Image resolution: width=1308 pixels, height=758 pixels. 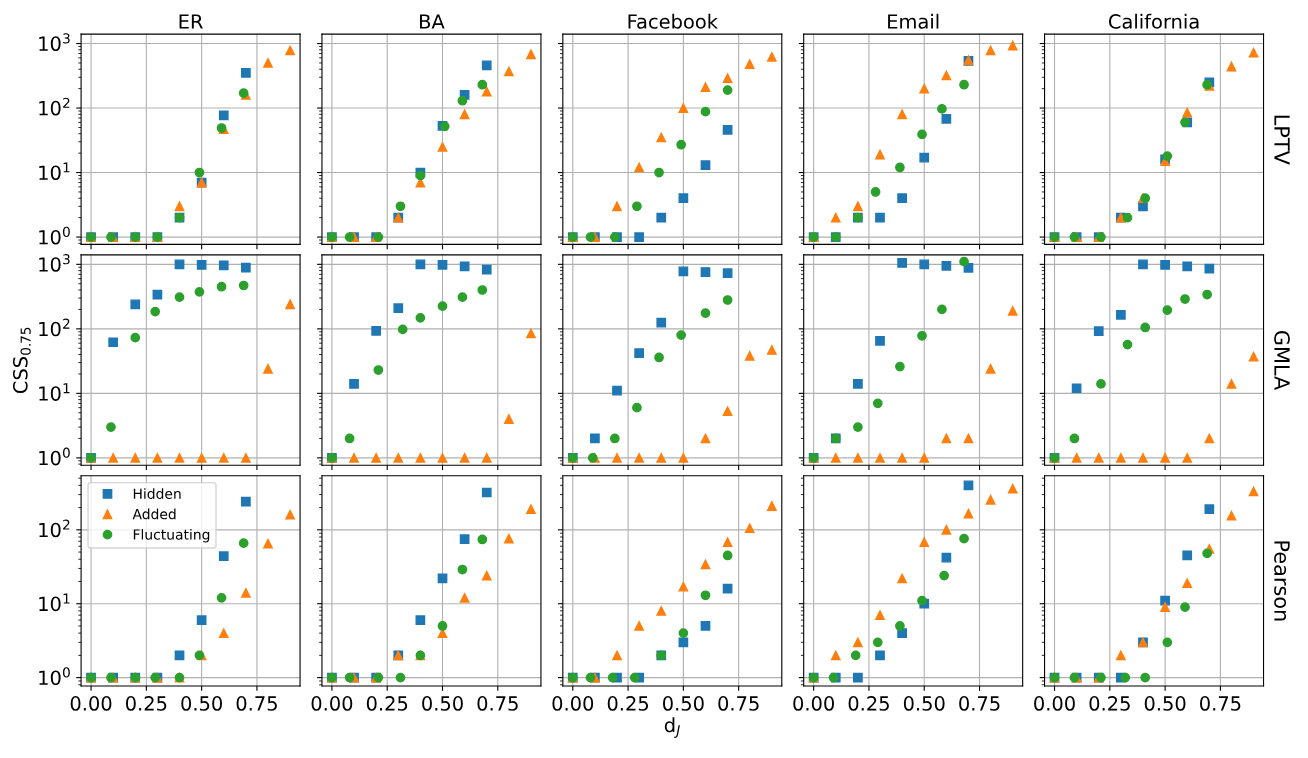 I want to click on chart-title: BA, so click(x=432, y=21).